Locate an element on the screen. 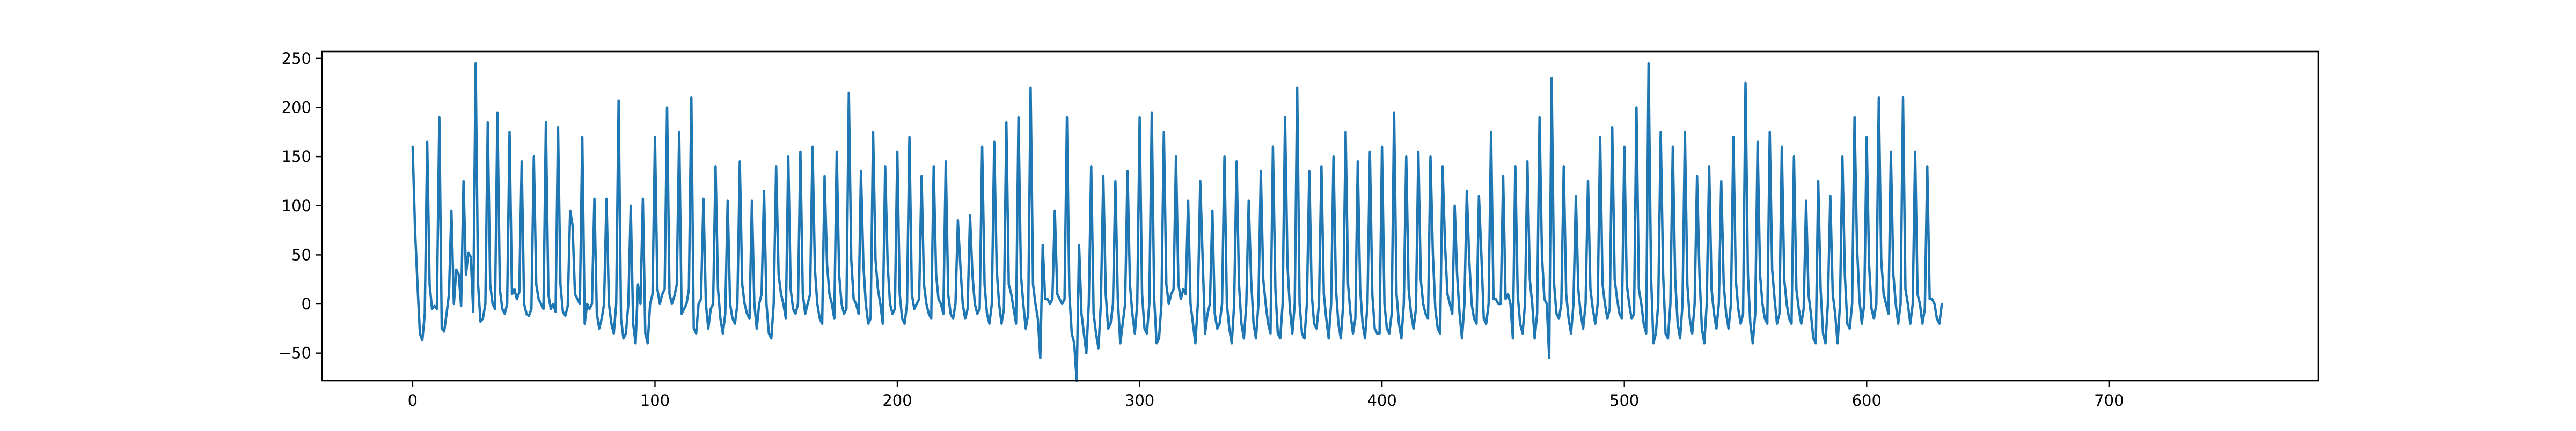  y-tick-label: 100 is located at coordinates (296, 206).